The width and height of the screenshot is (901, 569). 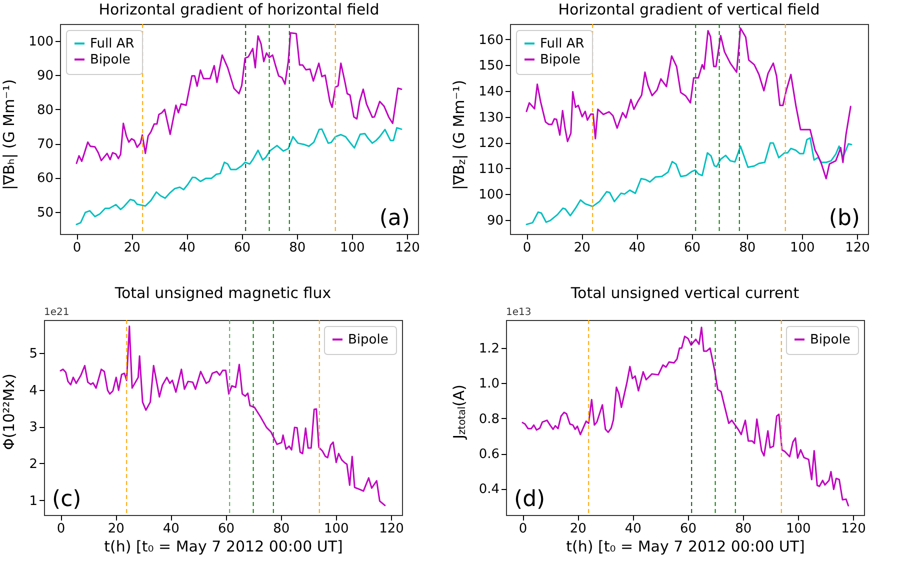 What do you see at coordinates (33, 390) in the screenshot?
I see `y-tick-label: 4` at bounding box center [33, 390].